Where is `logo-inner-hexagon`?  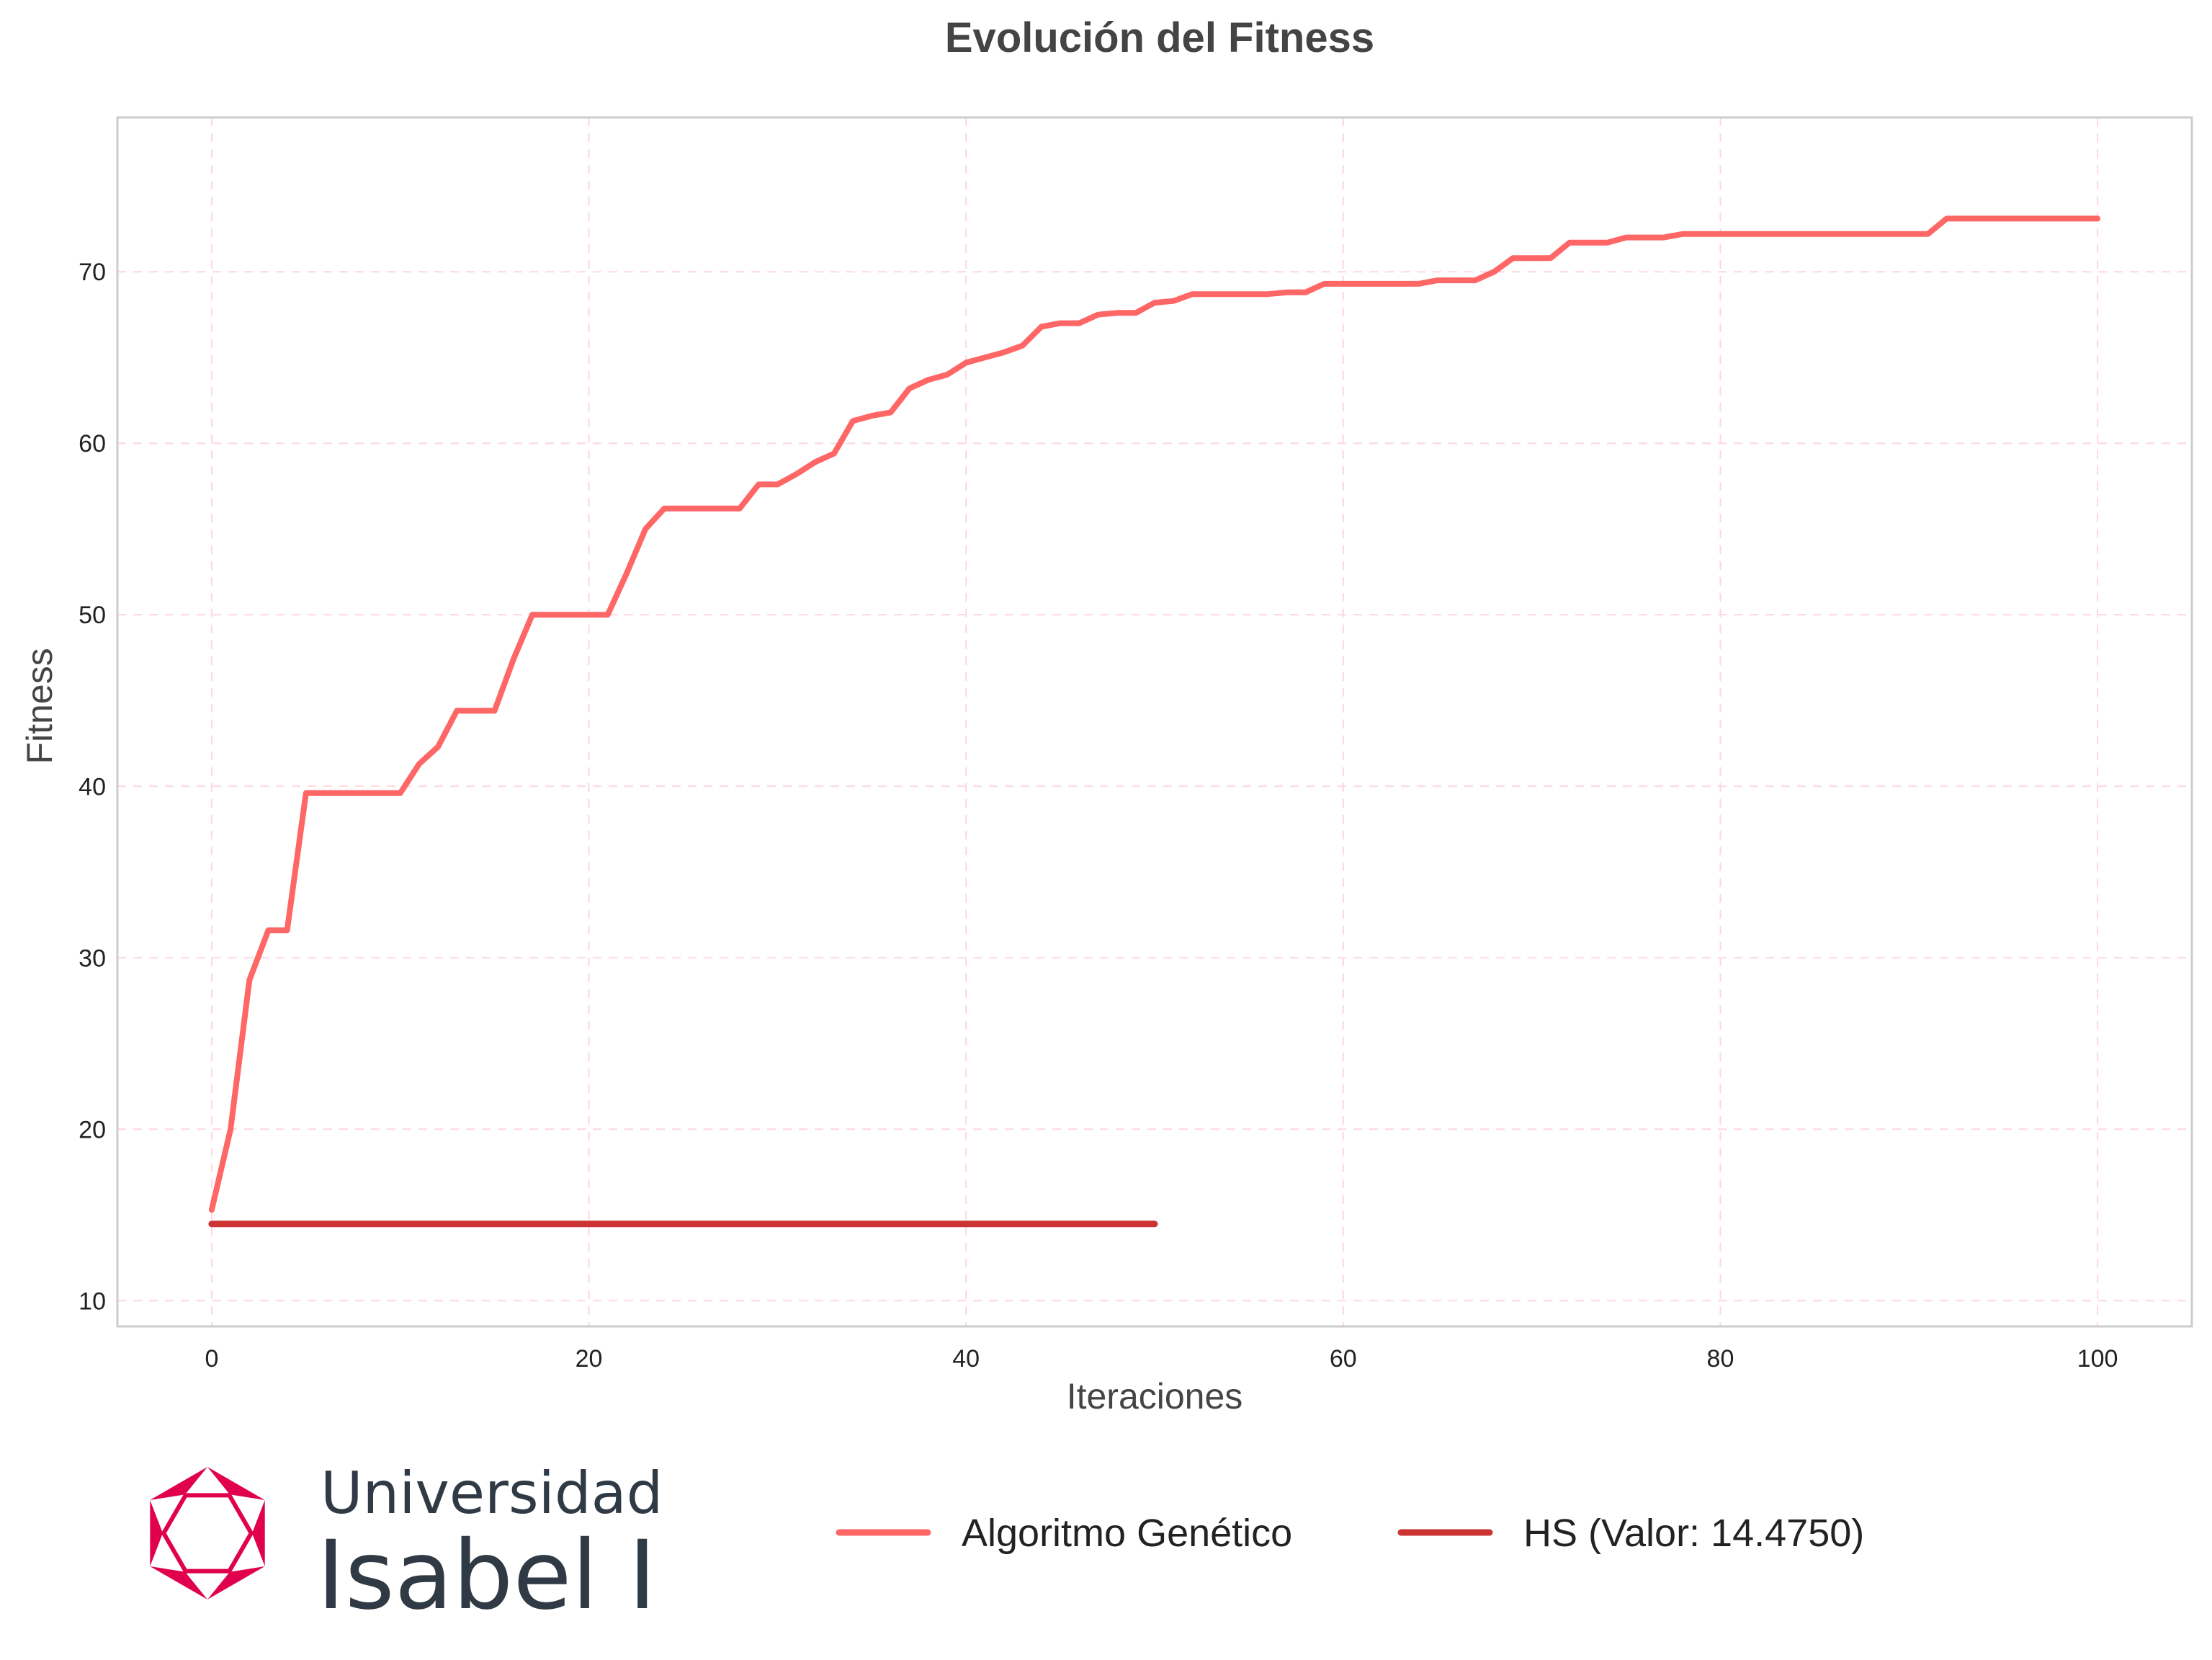
logo-inner-hexagon is located at coordinates (207, 1534).